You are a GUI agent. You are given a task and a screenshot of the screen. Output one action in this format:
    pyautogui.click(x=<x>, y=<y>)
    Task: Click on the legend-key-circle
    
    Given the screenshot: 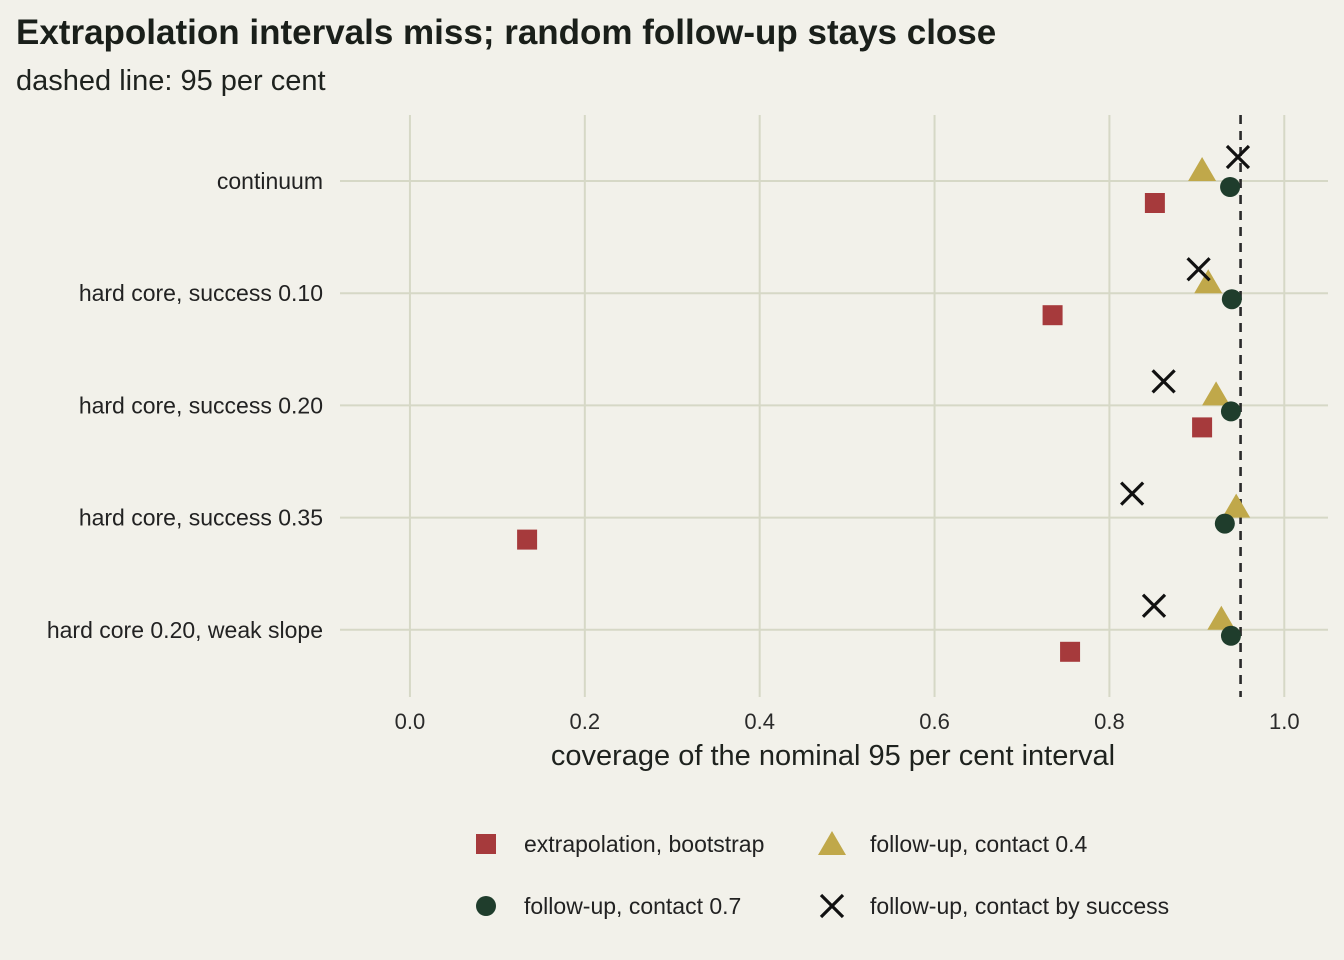 What is the action you would take?
    pyautogui.click(x=486, y=906)
    